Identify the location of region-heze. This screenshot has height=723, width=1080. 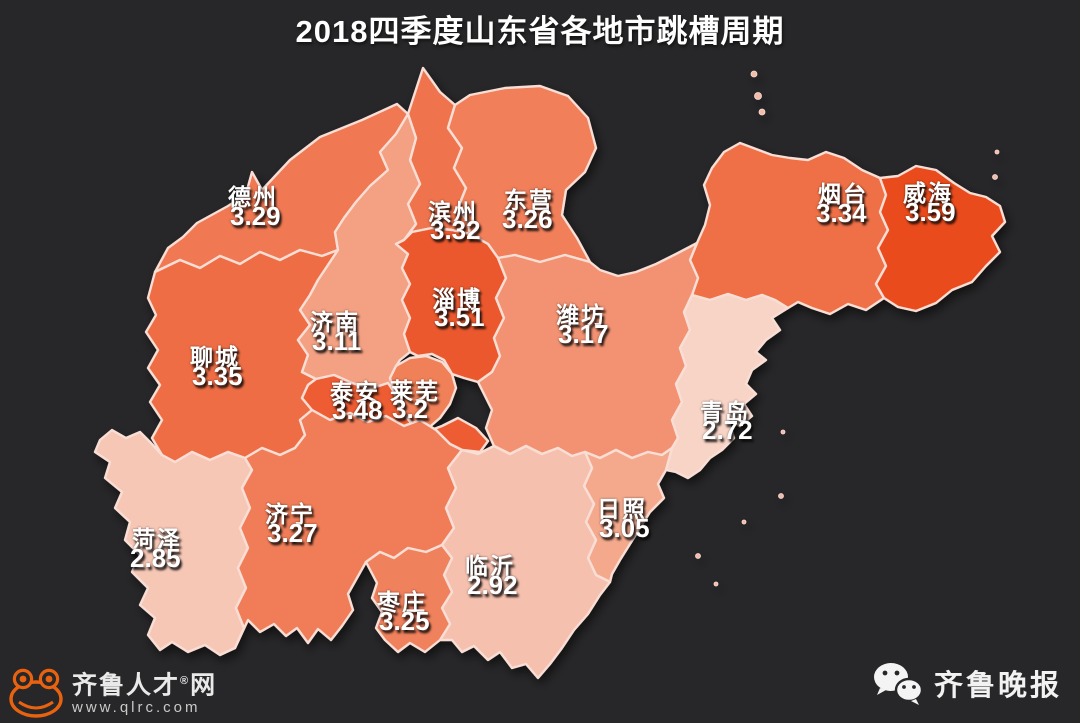
(173, 542).